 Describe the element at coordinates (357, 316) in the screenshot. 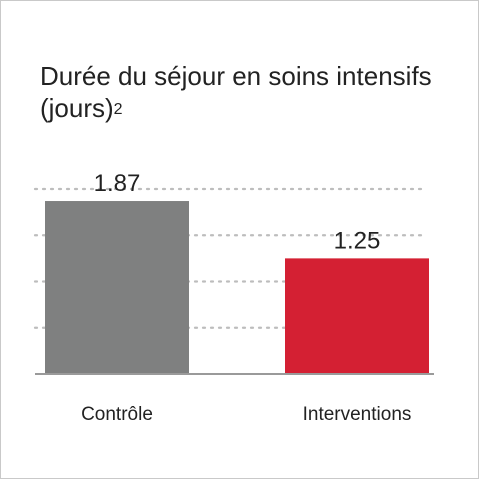

I see `bar-interventions` at that location.